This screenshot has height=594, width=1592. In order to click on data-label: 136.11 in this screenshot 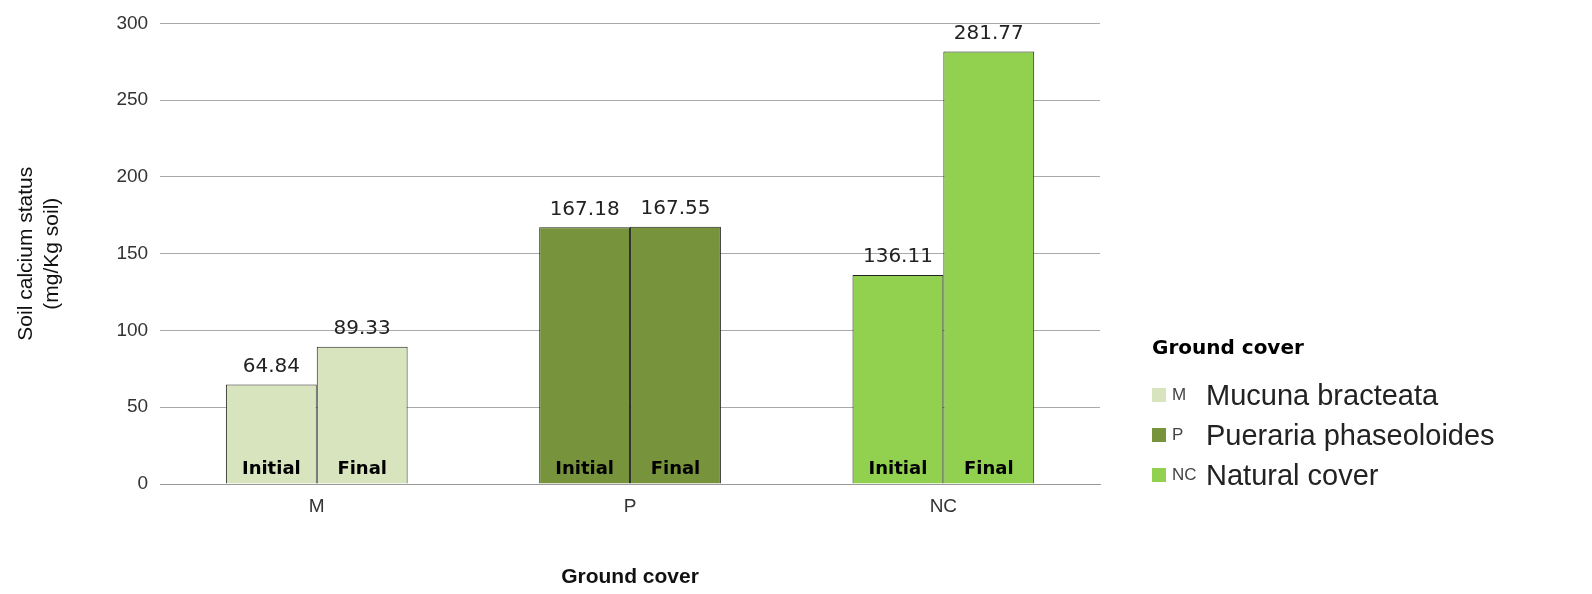, I will do `click(897, 255)`.